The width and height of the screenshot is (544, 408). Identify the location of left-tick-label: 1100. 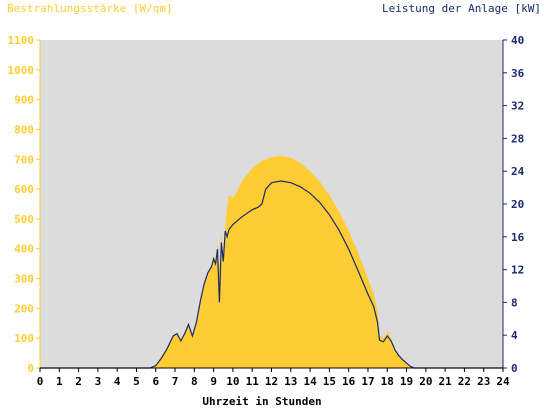
(21, 40).